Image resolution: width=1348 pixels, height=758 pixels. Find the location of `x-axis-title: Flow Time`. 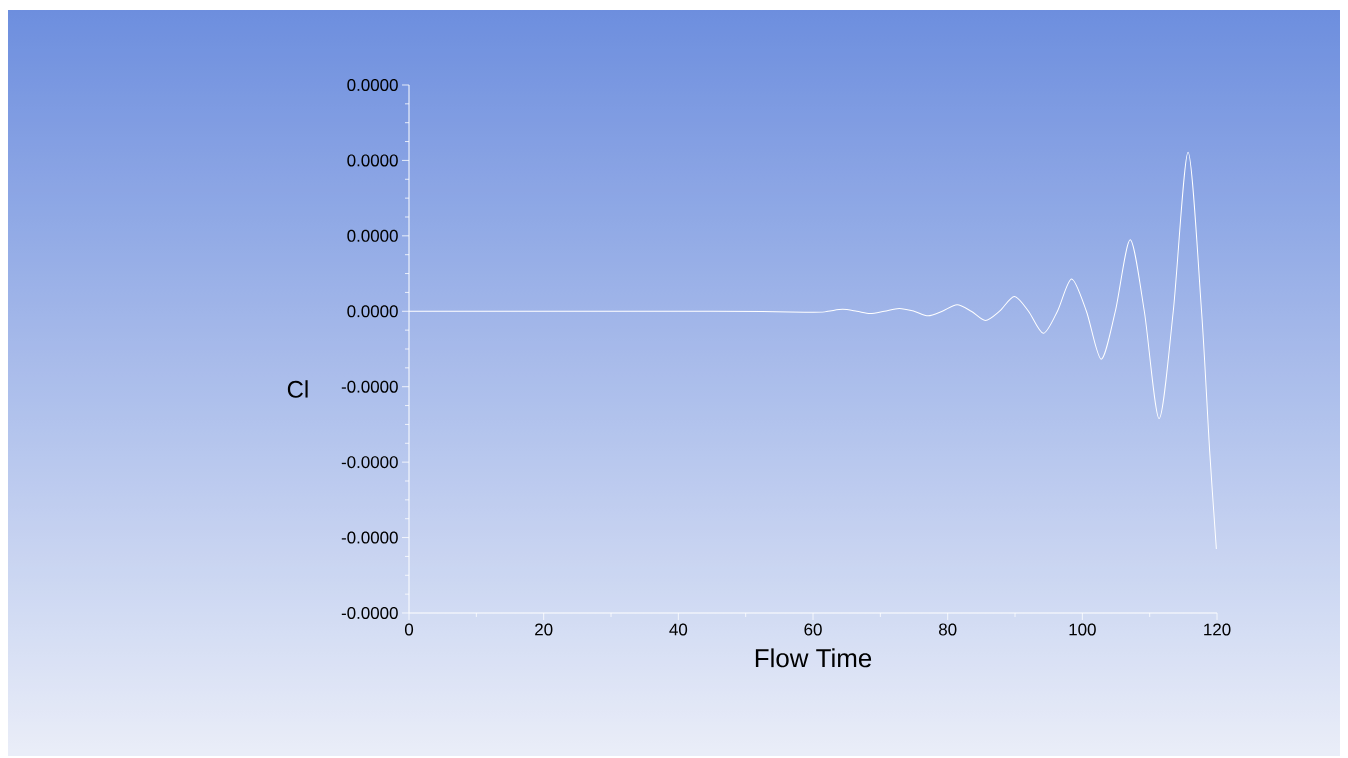

x-axis-title: Flow Time is located at coordinates (813, 658).